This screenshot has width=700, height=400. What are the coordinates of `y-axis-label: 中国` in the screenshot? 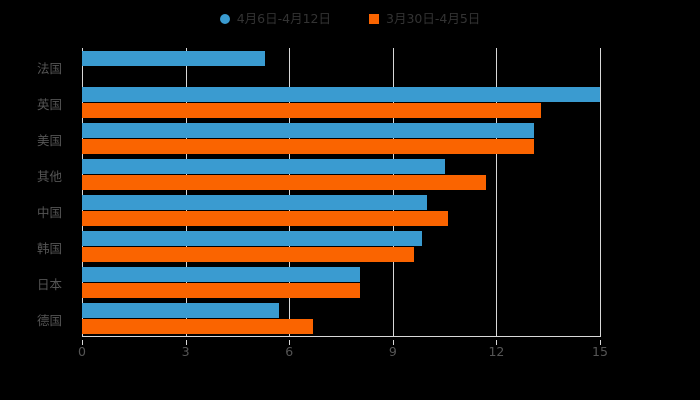 It's located at (49, 212).